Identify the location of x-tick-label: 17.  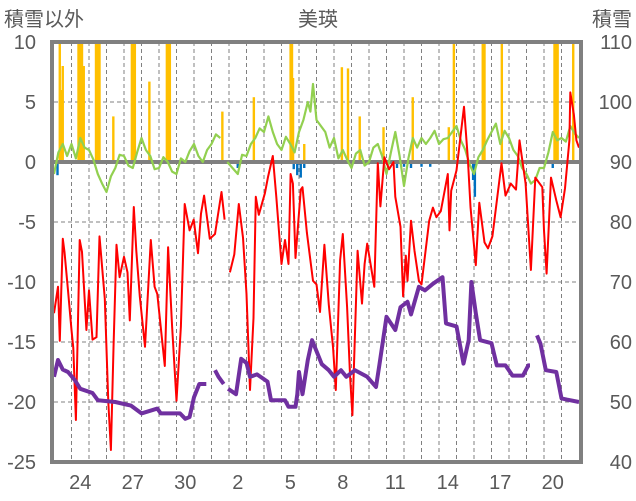
(500, 483).